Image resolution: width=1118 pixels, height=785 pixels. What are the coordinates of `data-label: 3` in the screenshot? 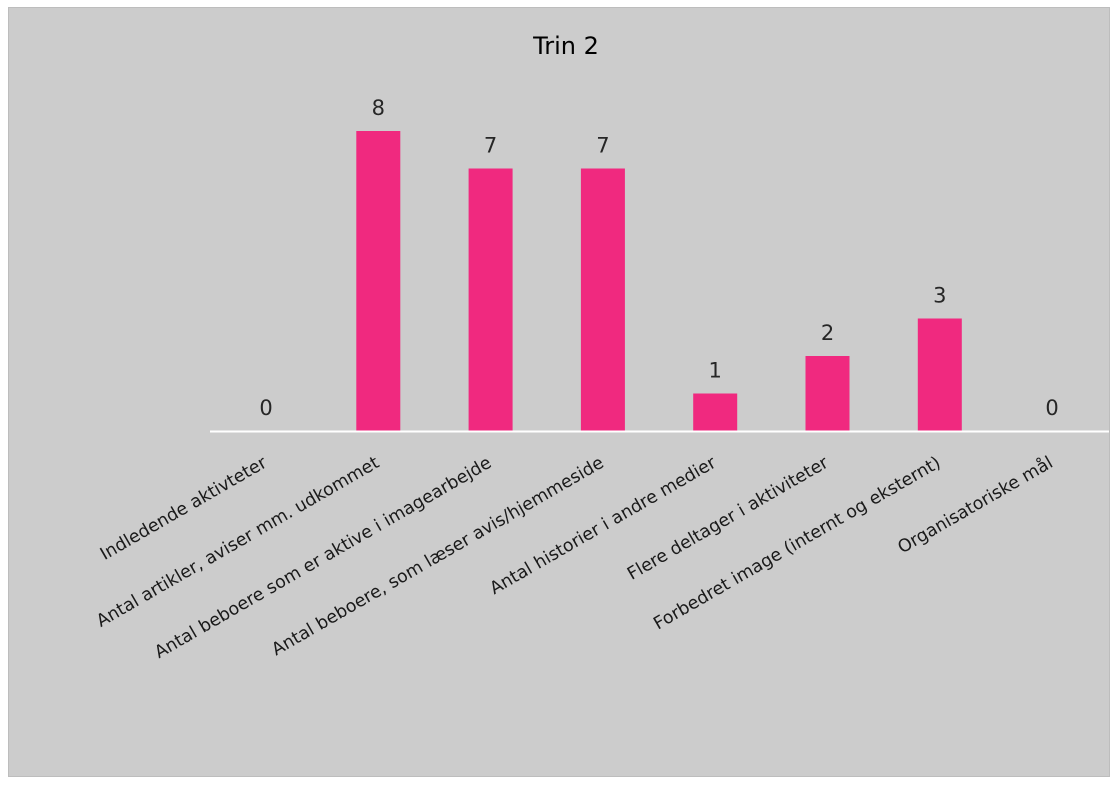 It's located at (939, 296).